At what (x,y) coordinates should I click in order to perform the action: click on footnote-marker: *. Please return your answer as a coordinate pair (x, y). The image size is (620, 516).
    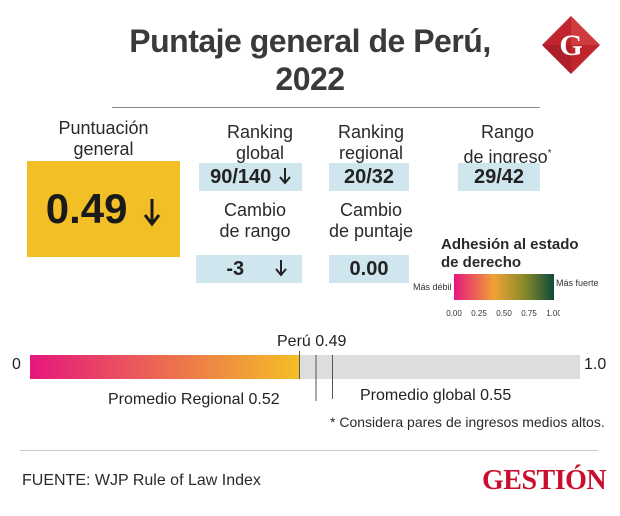
    Looking at the image, I should click on (549, 153).